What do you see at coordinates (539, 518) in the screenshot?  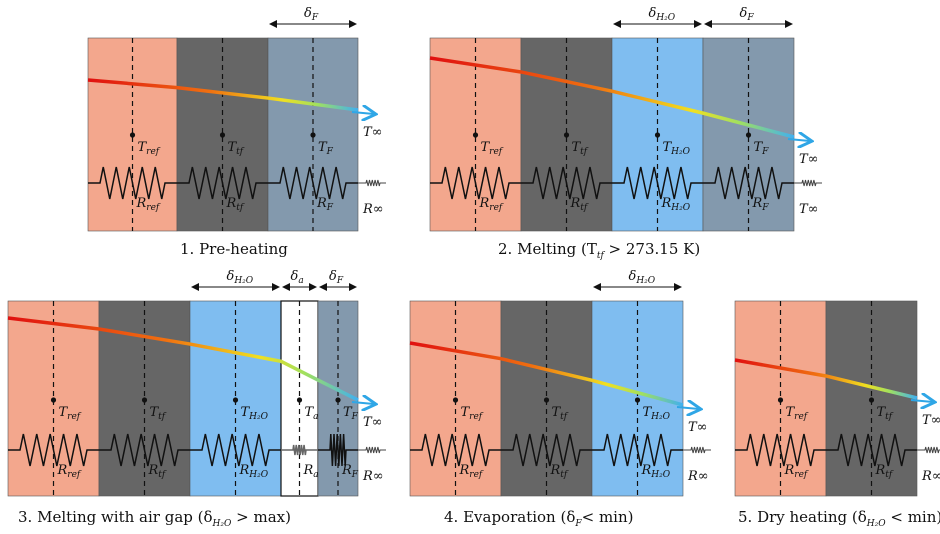 I see `panel-caption: 4. Evaporation (δF< min)` at bounding box center [539, 518].